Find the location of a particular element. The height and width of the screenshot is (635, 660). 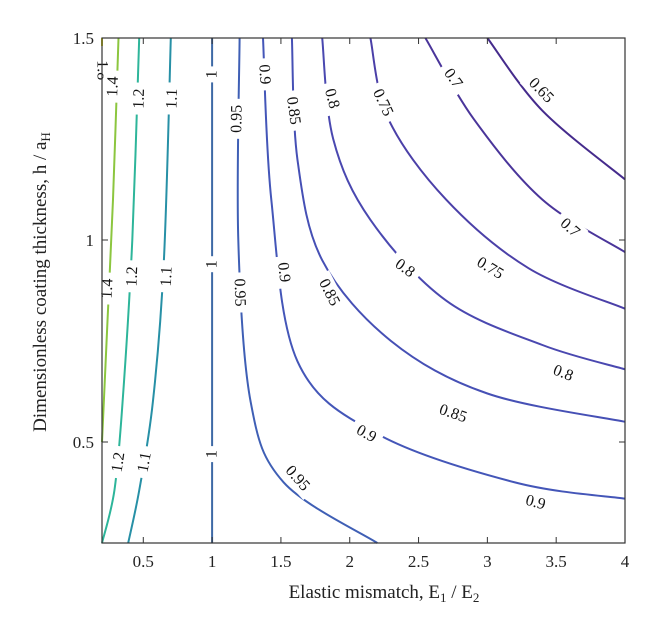

y-axis-label: Dimensionless coating thickness, h / aH is located at coordinates (41, 282).